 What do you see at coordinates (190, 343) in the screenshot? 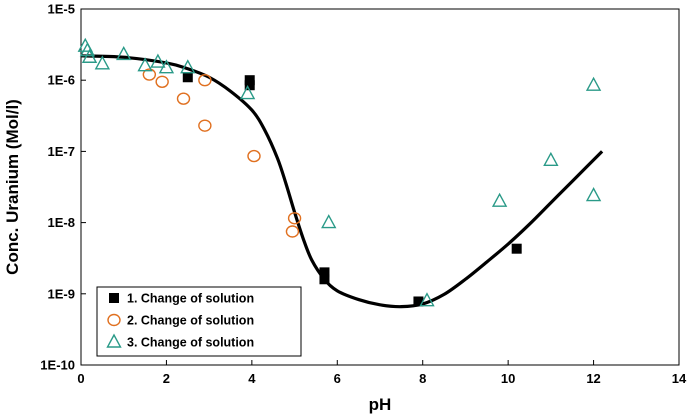
I see `legend-label-3: 3. Change of solution` at bounding box center [190, 343].